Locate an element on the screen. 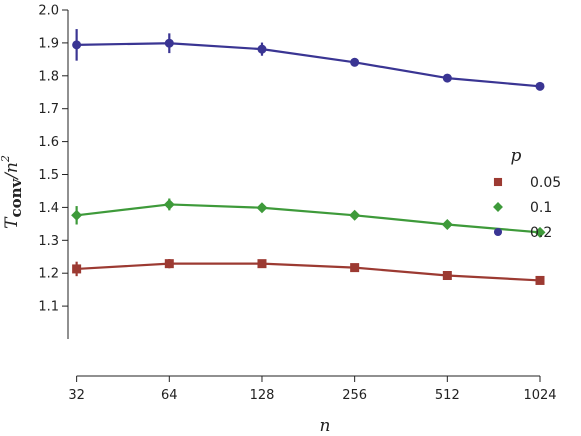  legend-label: 0.2 is located at coordinates (541, 233).